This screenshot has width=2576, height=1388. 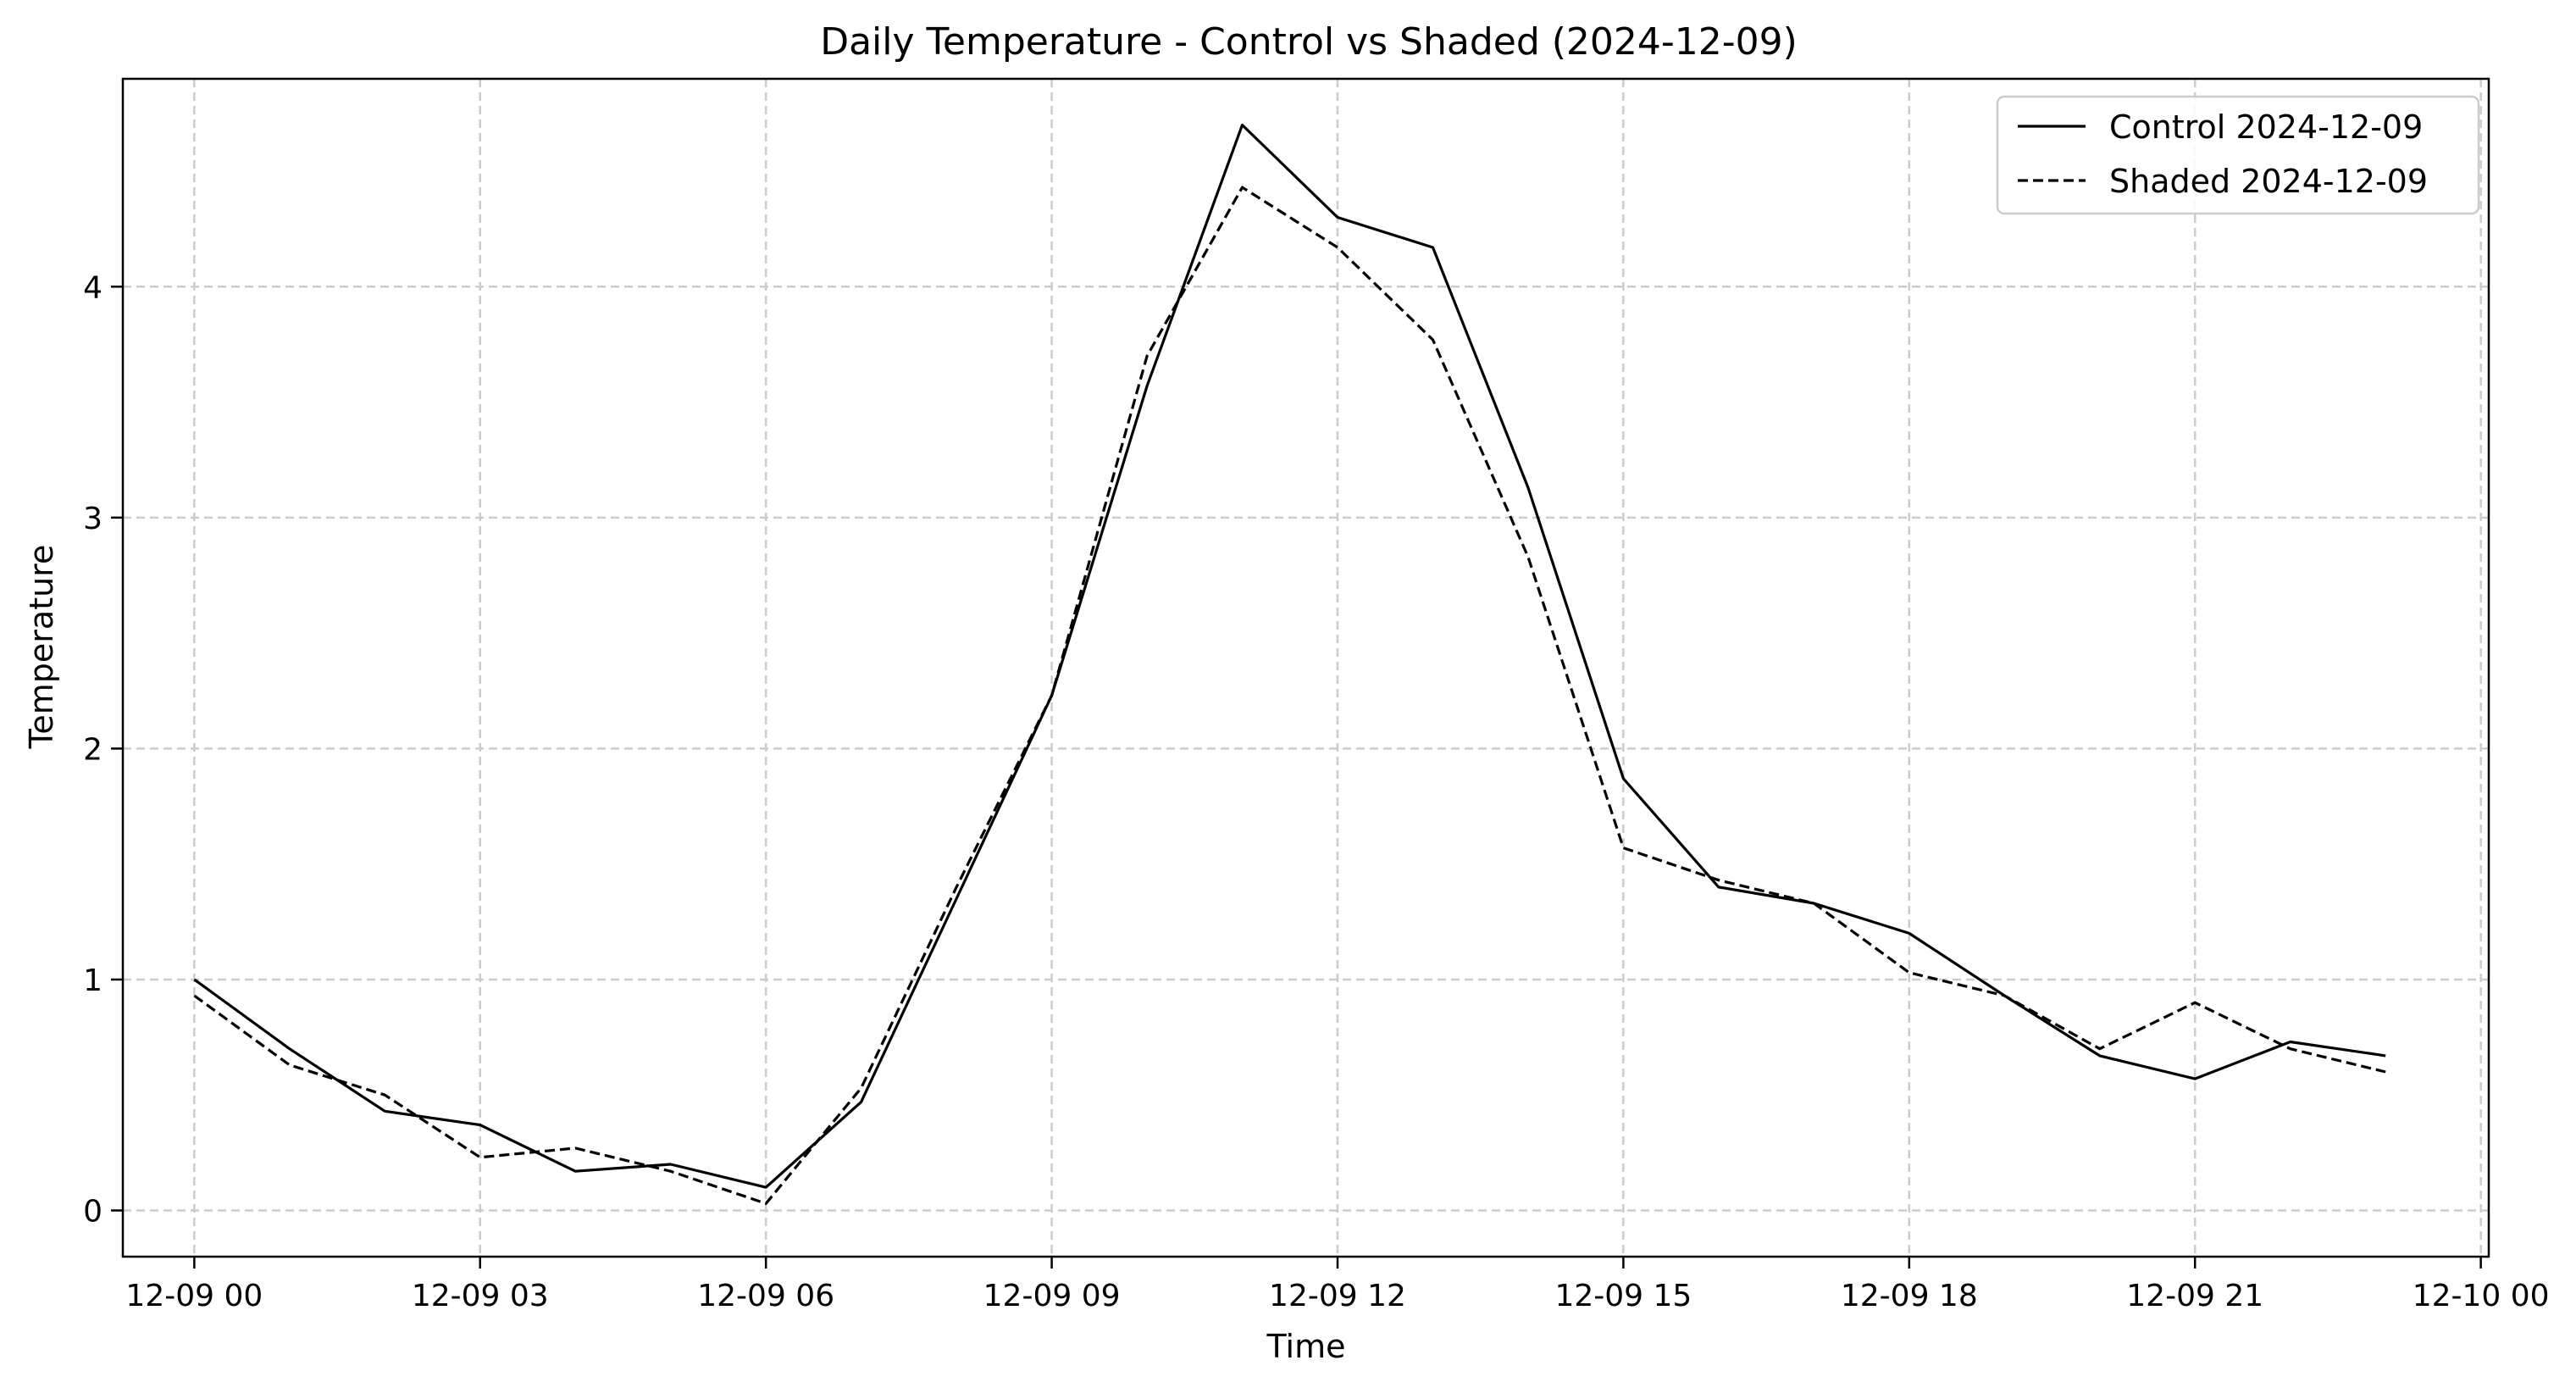 I want to click on x-tick-label: 12-09 03, so click(x=480, y=1296).